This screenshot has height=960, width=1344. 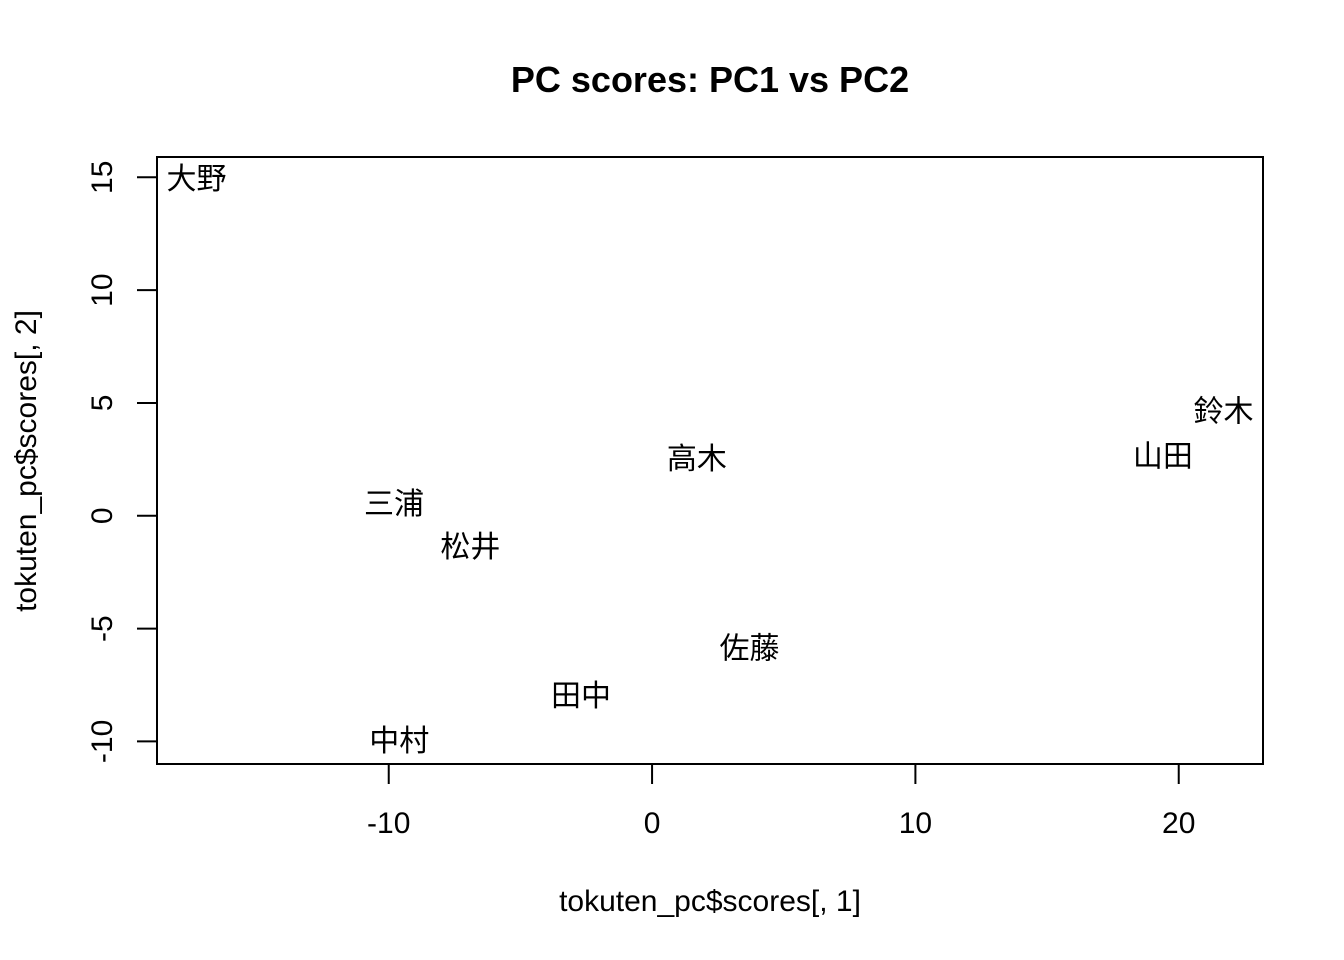 What do you see at coordinates (652, 823) in the screenshot?
I see `x-tick-label: 0` at bounding box center [652, 823].